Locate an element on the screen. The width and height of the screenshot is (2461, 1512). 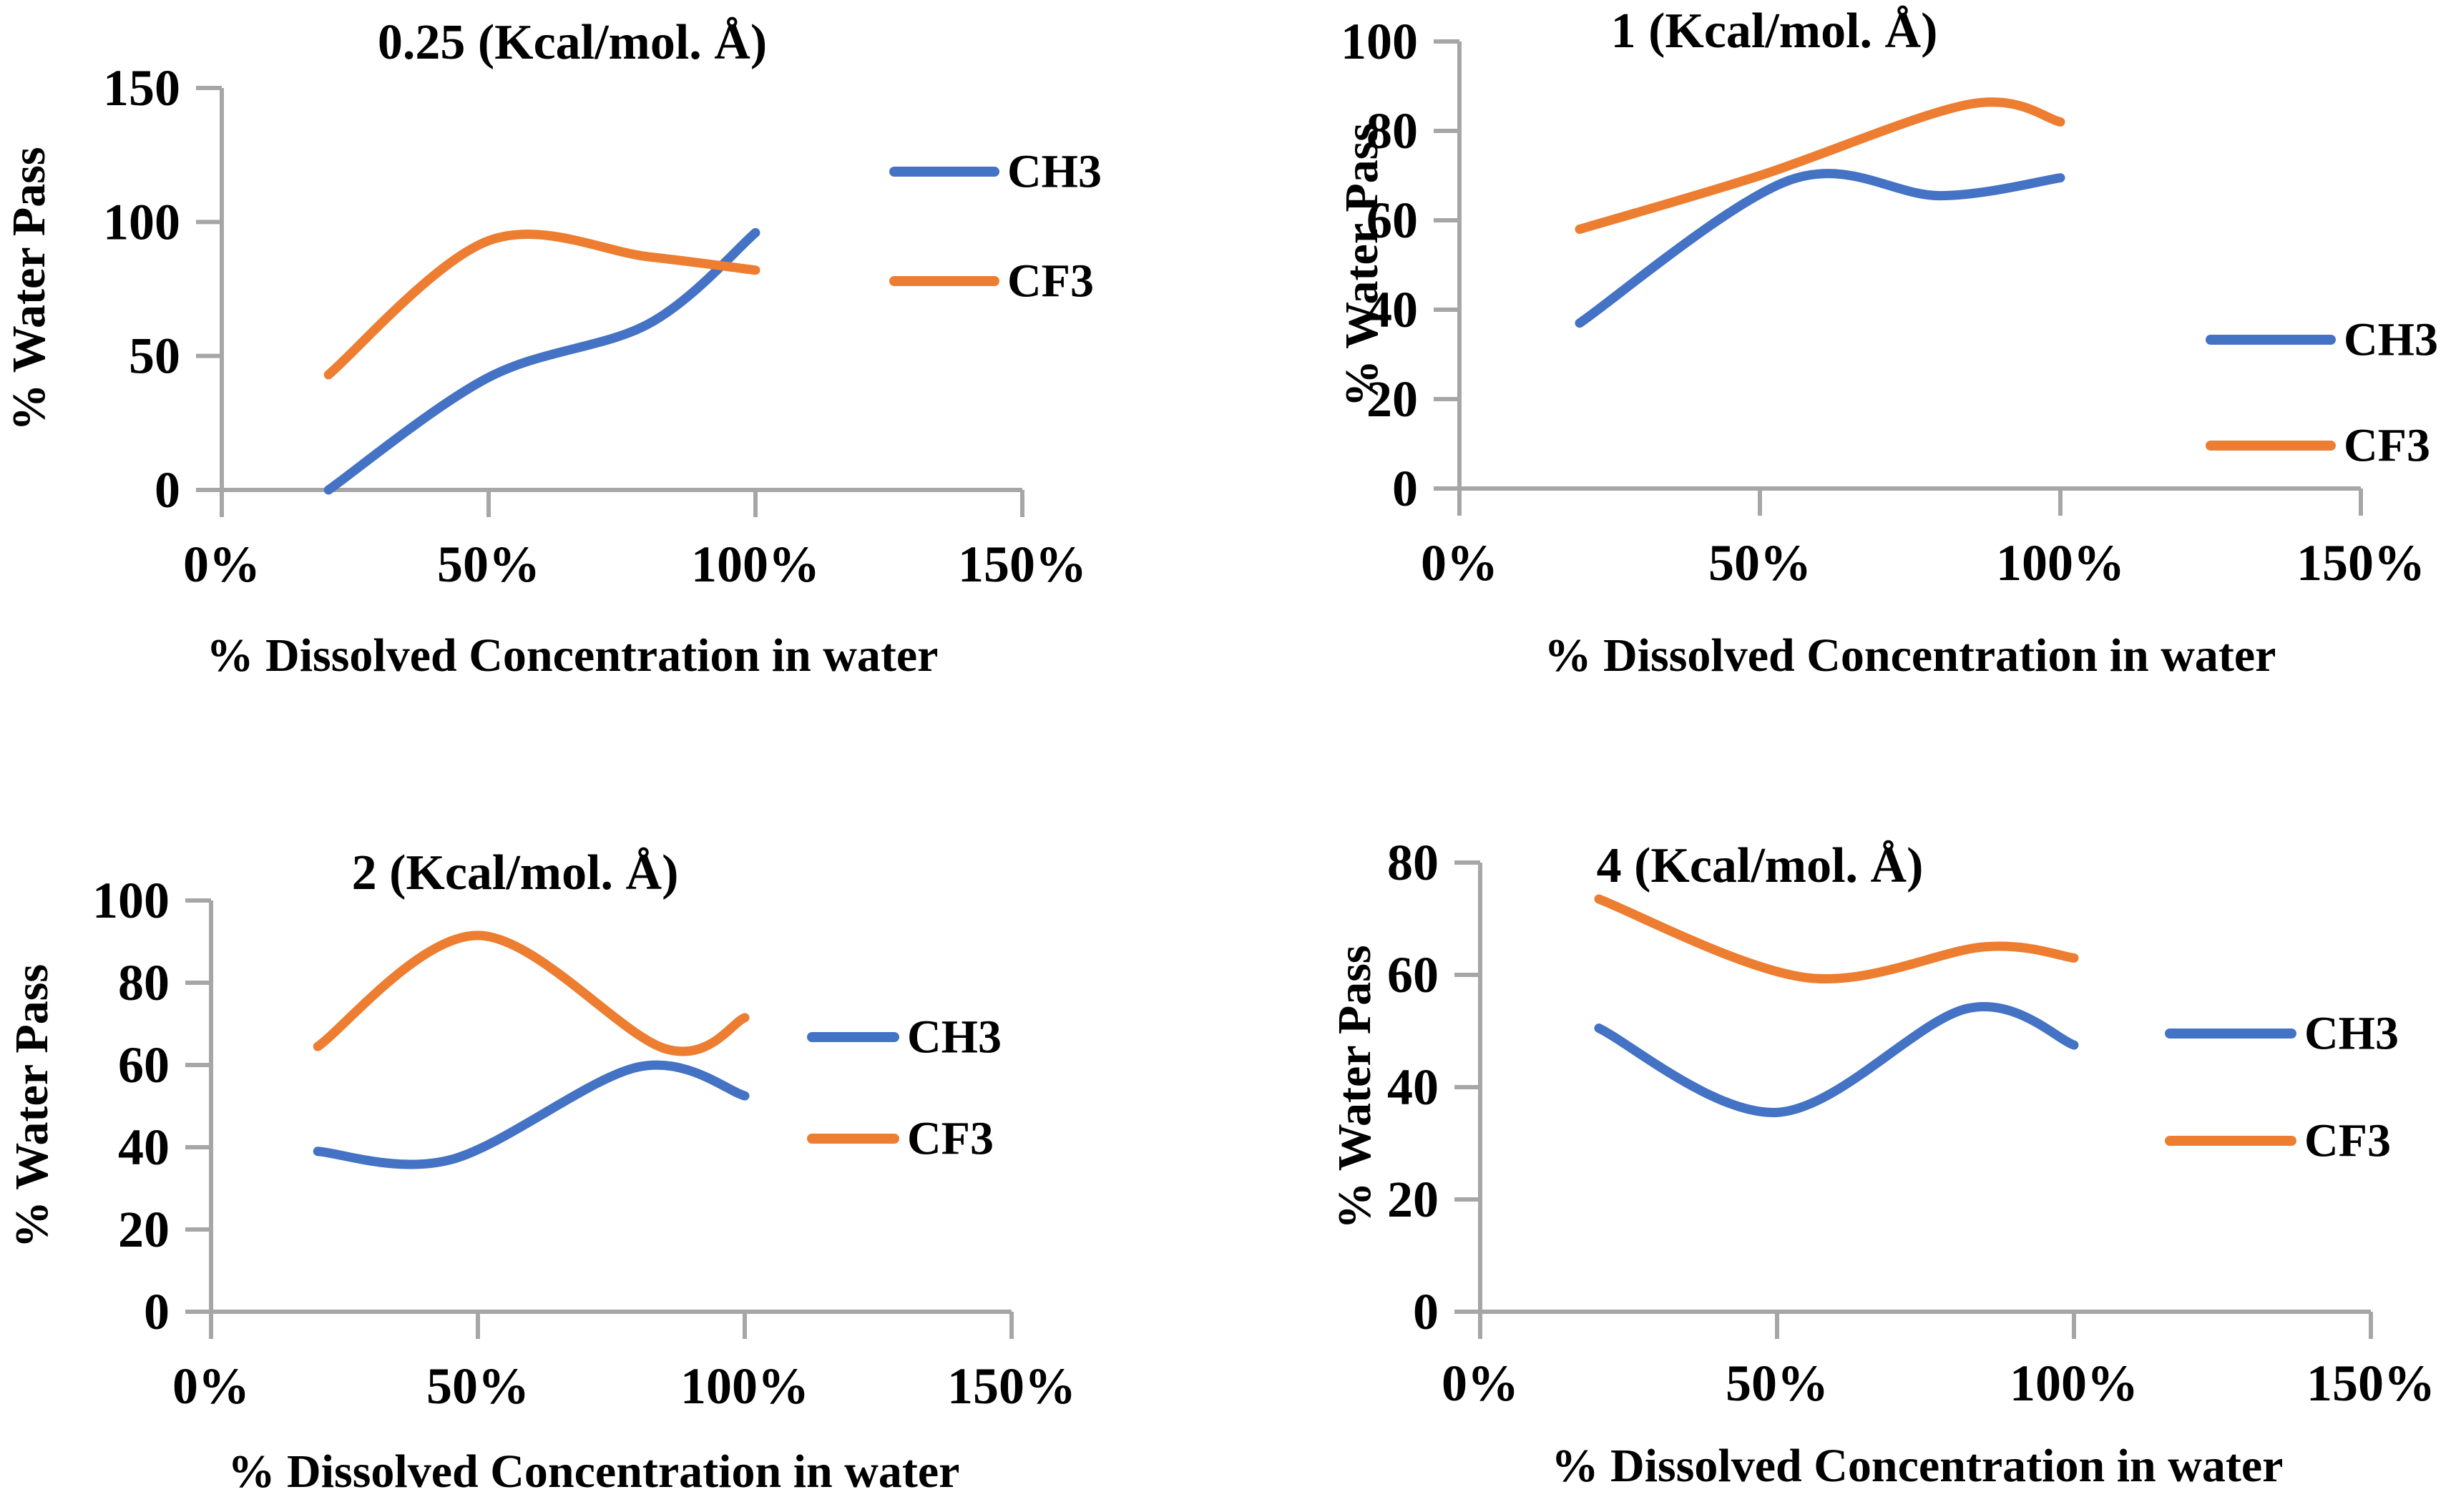
chart-title: 1 (Kcal/mol. Å) is located at coordinates (1775, 31).